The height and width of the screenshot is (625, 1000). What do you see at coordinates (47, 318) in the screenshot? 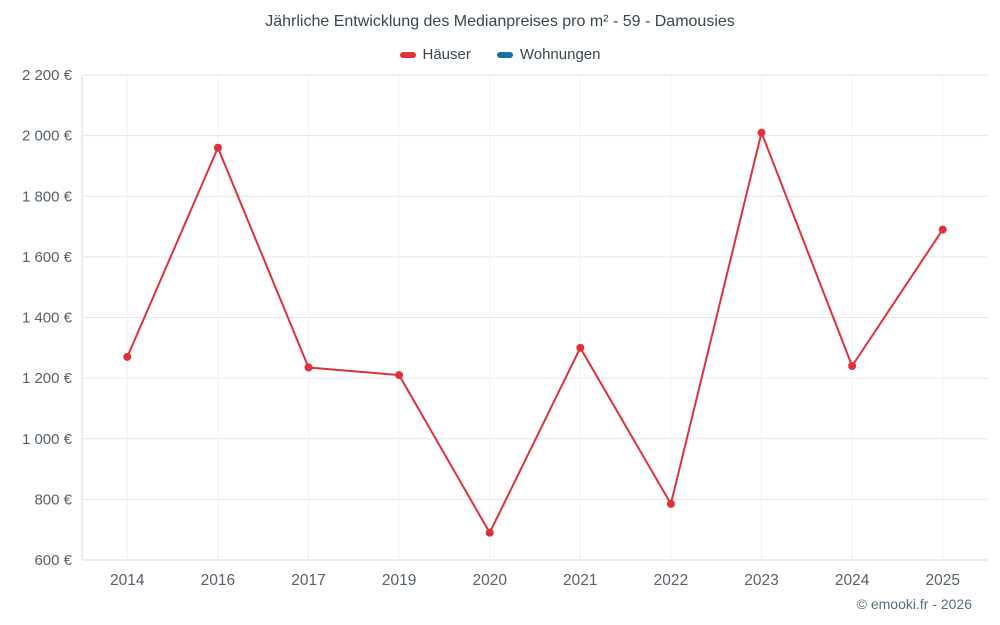
I see `y-axis-tick-label: 1 400 €` at bounding box center [47, 318].